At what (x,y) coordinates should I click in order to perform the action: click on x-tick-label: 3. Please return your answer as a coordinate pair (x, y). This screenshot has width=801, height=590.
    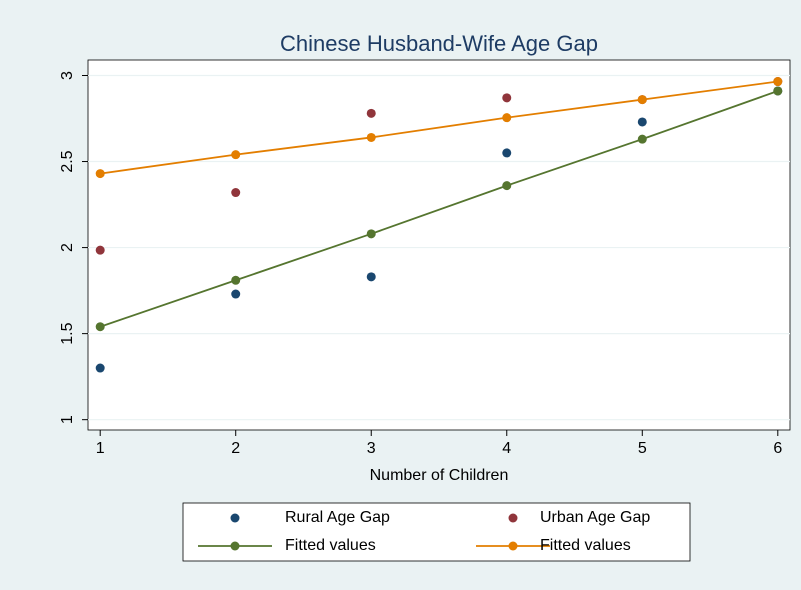
    Looking at the image, I should click on (371, 448).